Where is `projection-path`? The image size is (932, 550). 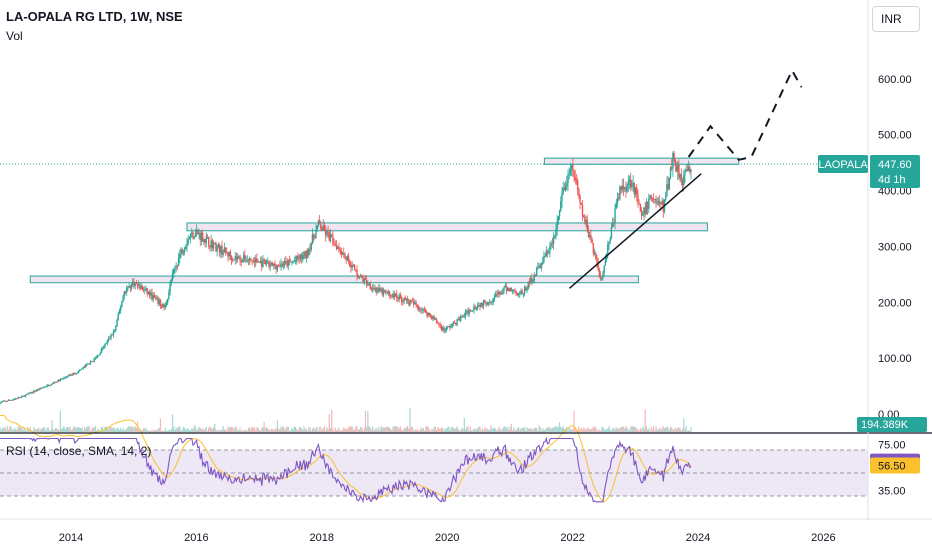 projection-path is located at coordinates (745, 114).